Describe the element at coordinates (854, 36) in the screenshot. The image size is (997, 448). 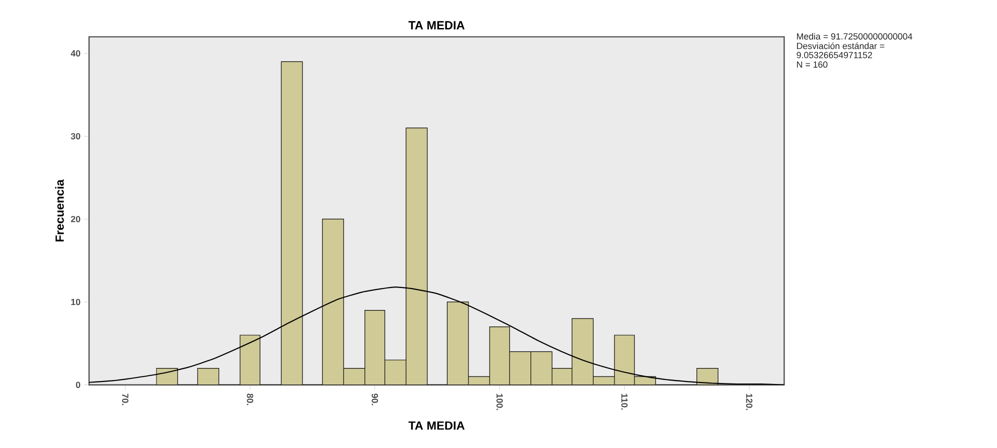
I see `text: Media = 91.72500000000004` at that location.